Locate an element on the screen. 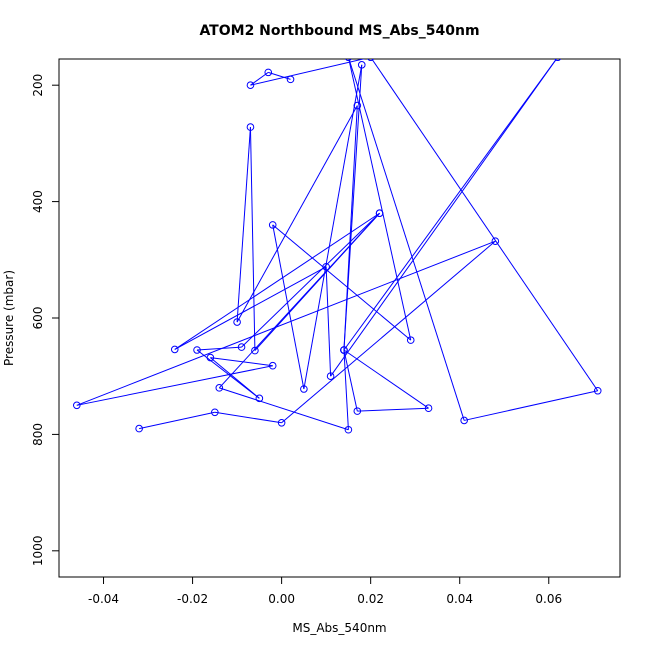 This screenshot has height=650, width=650. x-axis: -0.04 -0.02 0.00 0.02 0.04 0.06 is located at coordinates (325, 591).